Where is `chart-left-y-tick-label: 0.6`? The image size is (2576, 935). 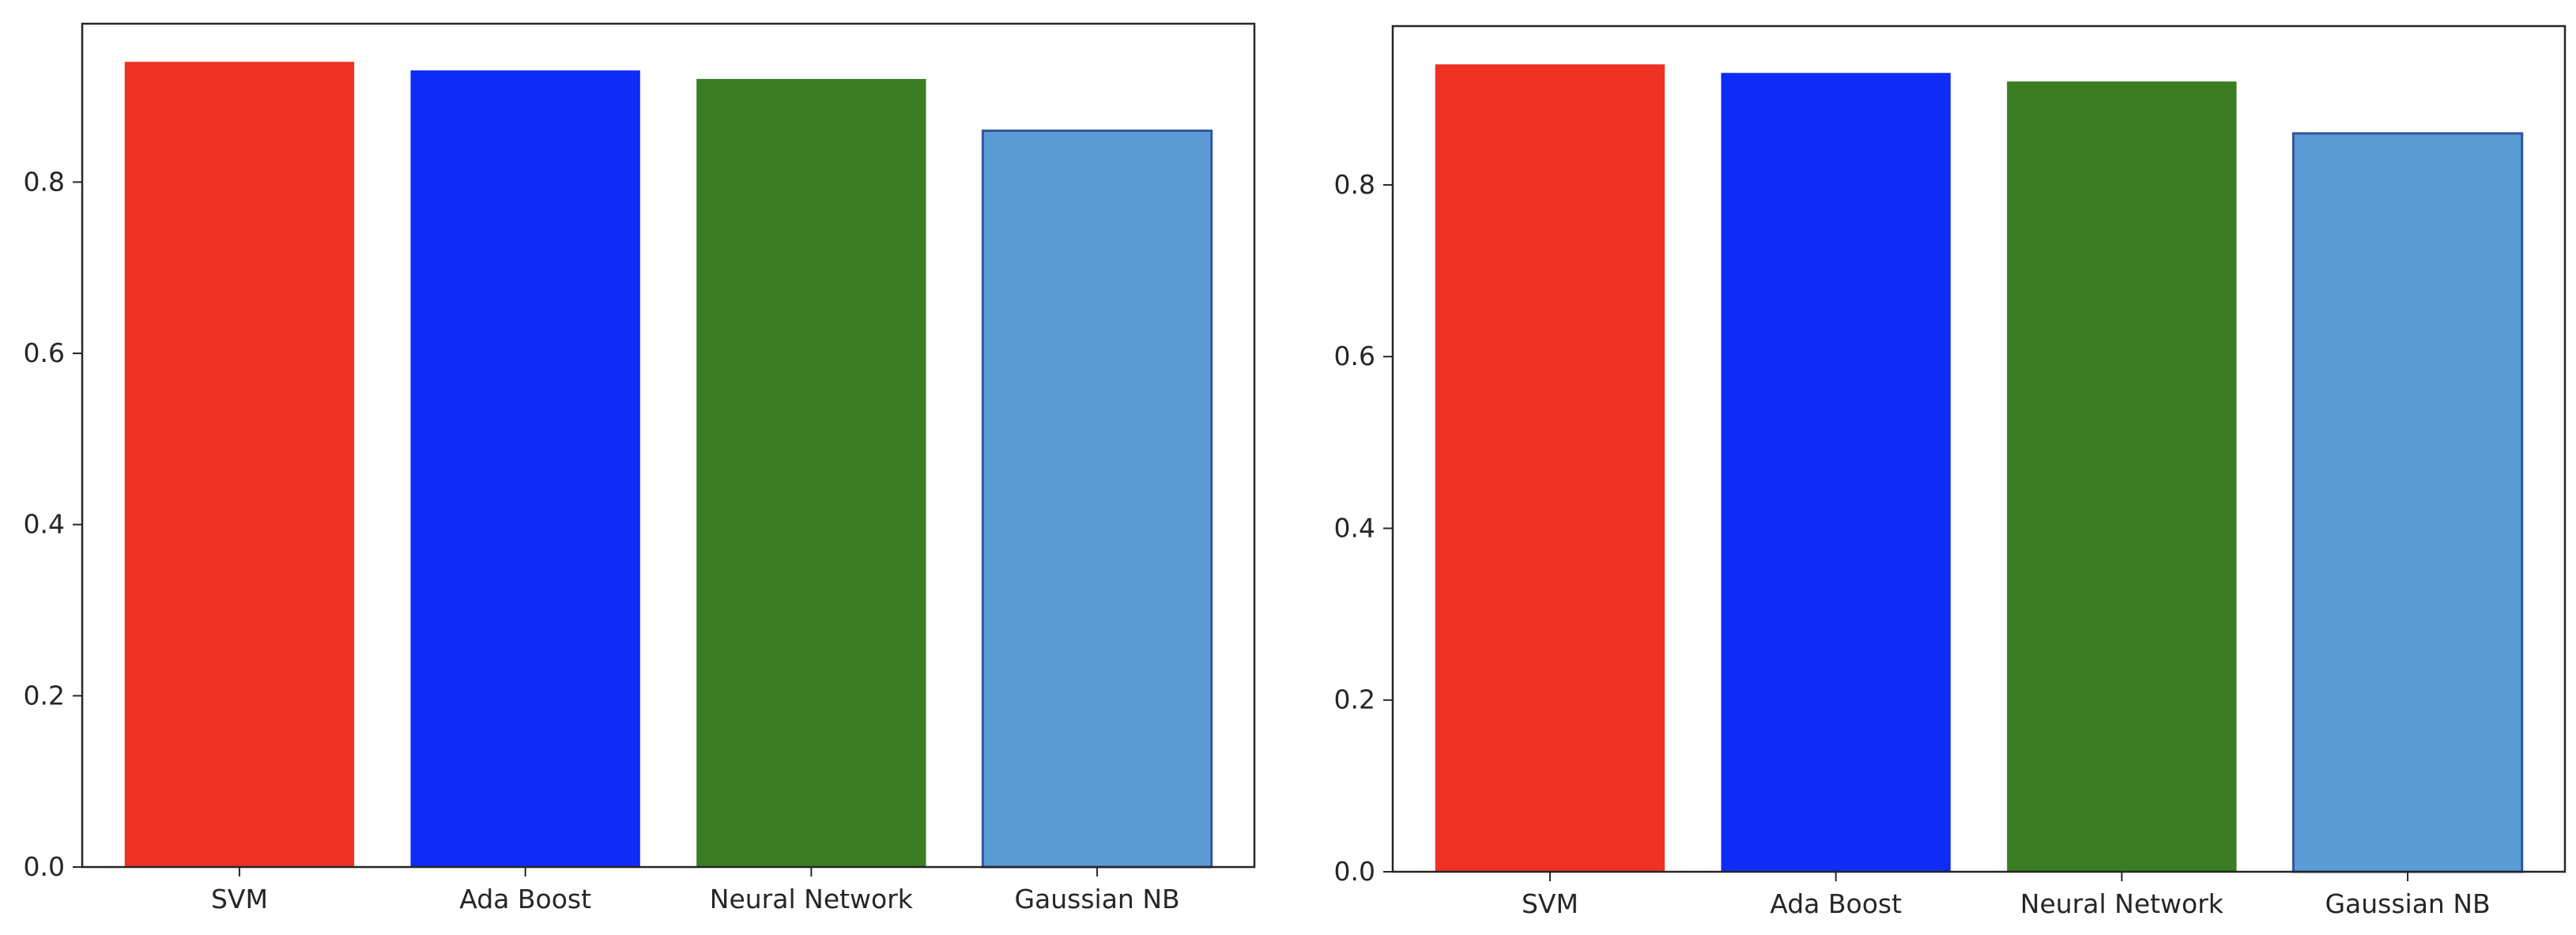 chart-left-y-tick-label: 0.6 is located at coordinates (44, 352).